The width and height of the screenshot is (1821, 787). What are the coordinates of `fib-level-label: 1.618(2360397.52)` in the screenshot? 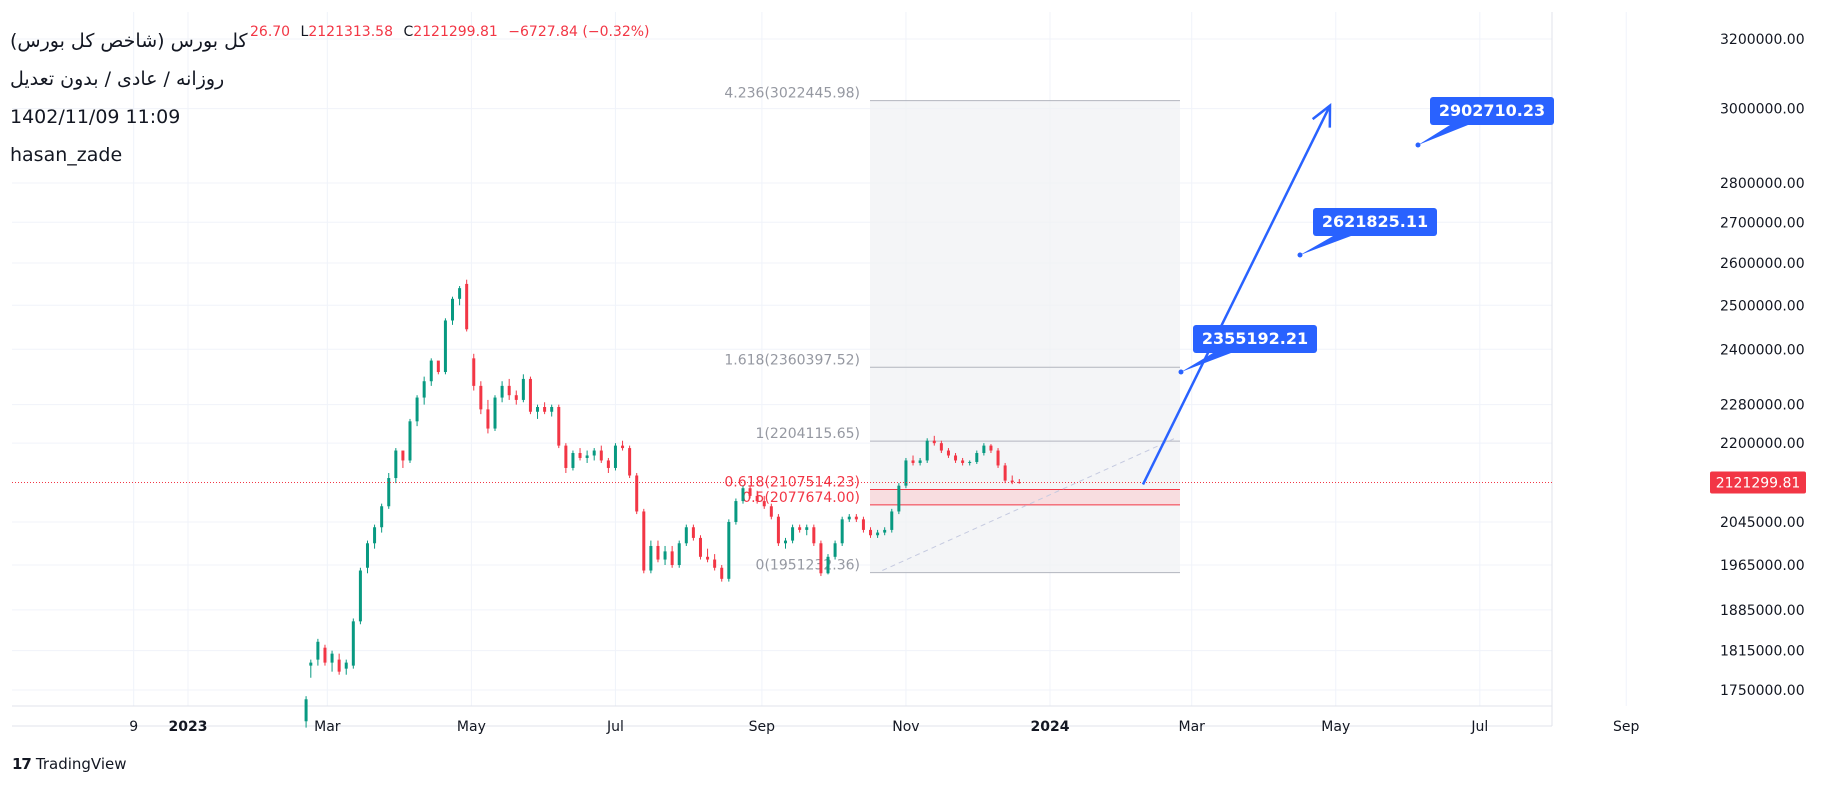 It's located at (792, 360).